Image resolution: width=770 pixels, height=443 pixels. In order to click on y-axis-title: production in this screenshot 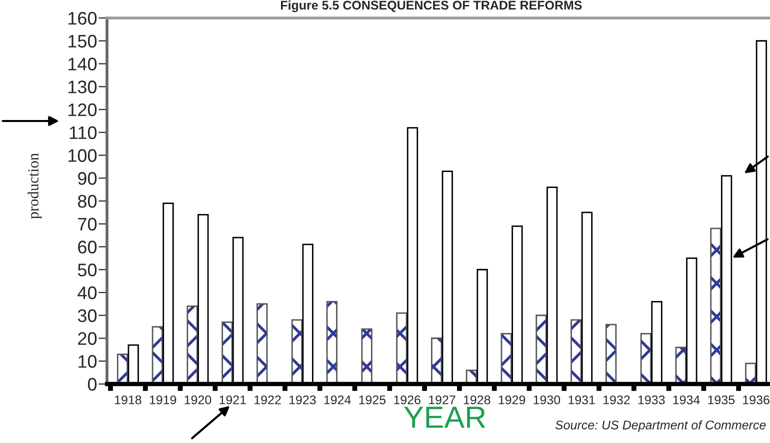, I will do `click(35, 186)`.